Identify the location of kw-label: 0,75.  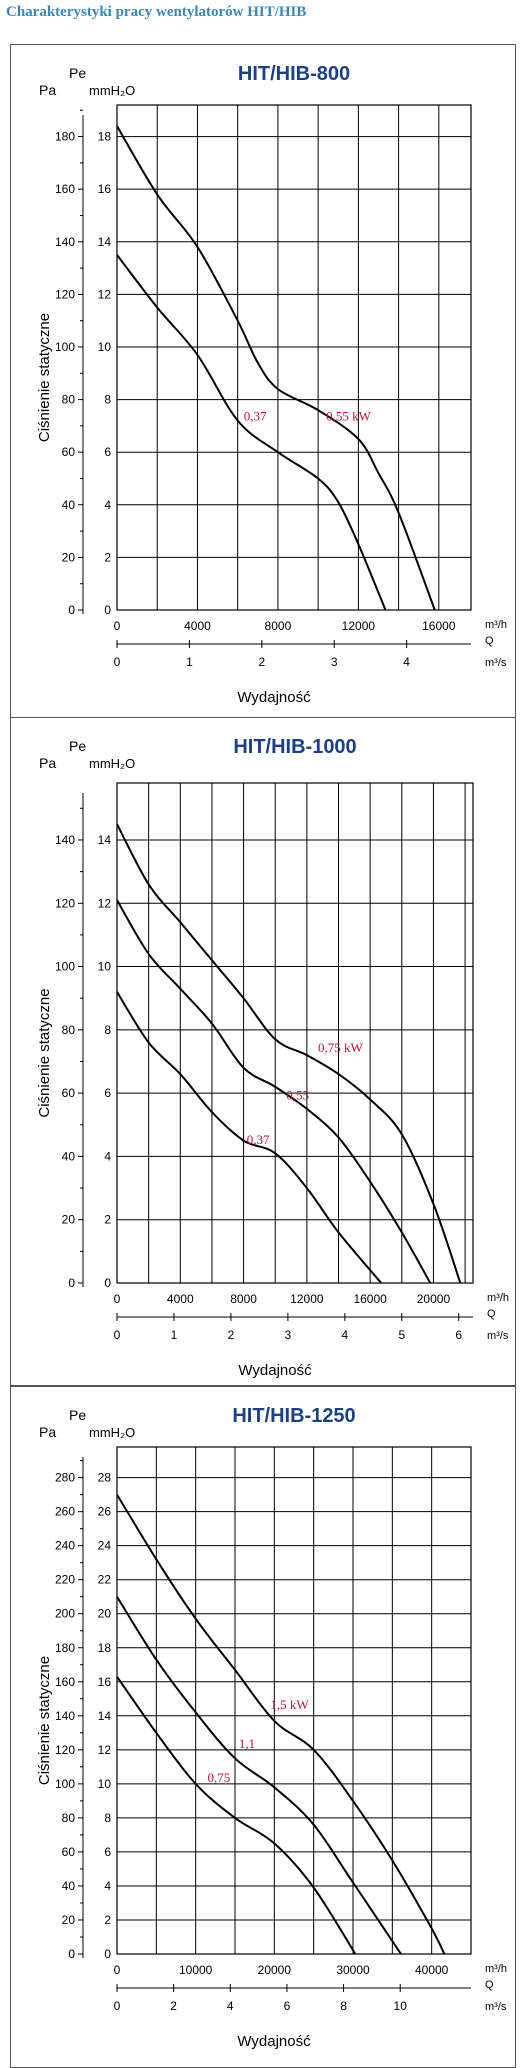
(218, 1777).